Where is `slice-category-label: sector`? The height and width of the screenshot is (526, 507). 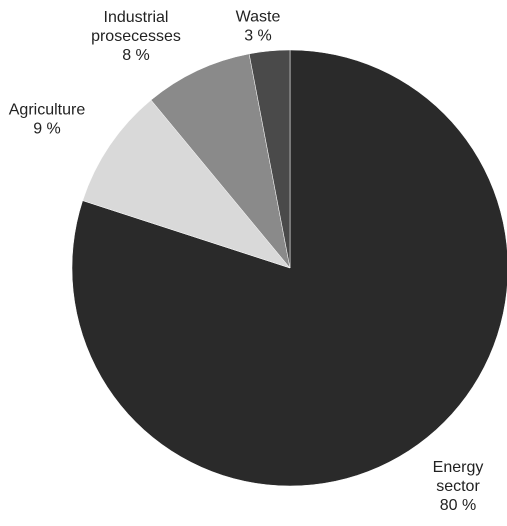
slice-category-label: sector is located at coordinates (458, 486).